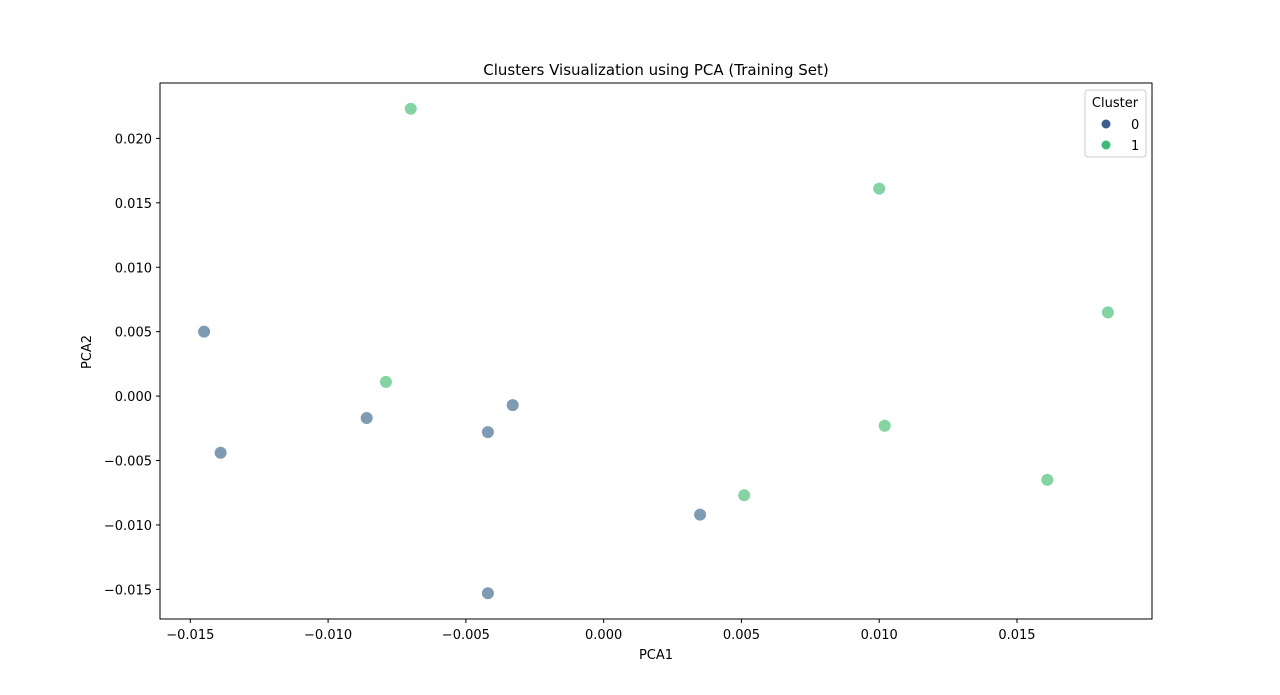 Image resolution: width=1280 pixels, height=695 pixels. What do you see at coordinates (133, 333) in the screenshot?
I see `y-tick-label: 0.005` at bounding box center [133, 333].